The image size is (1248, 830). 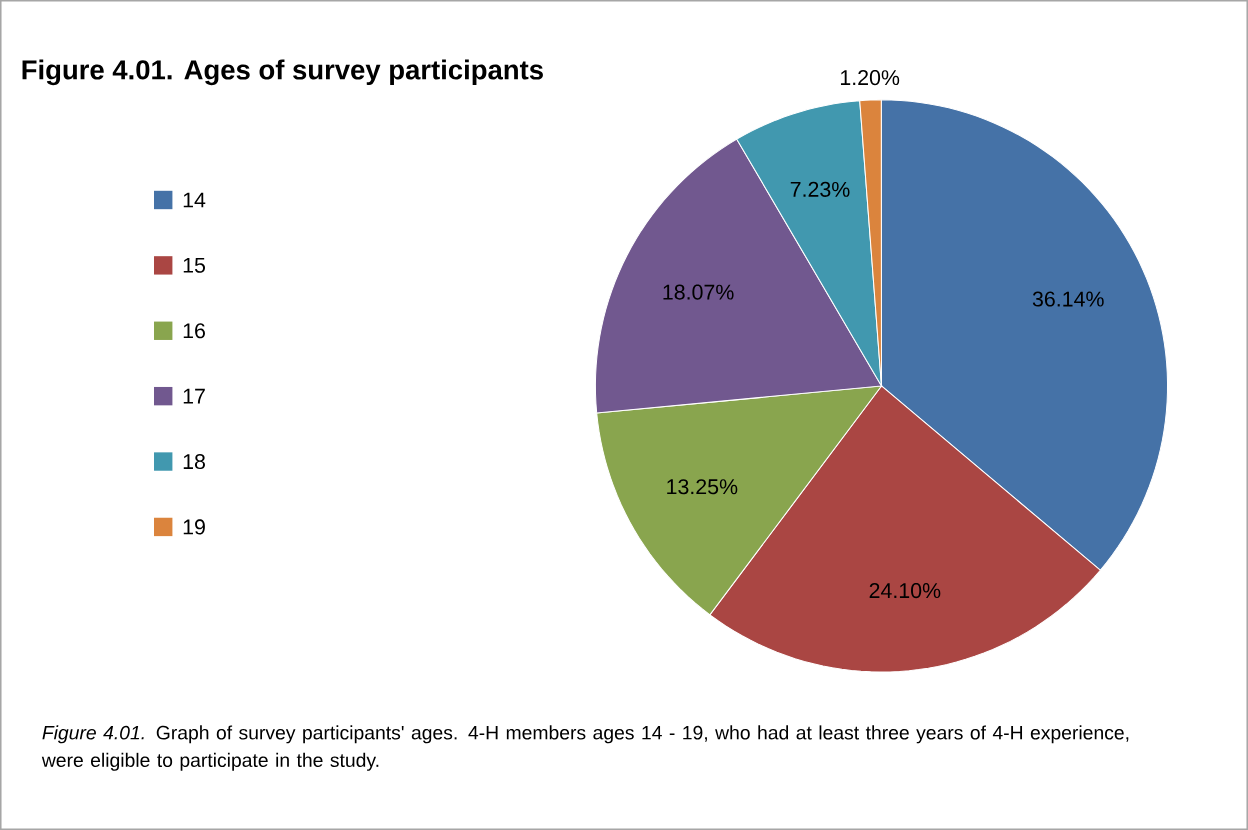 What do you see at coordinates (194, 461) in the screenshot?
I see `legend-label: 18` at bounding box center [194, 461].